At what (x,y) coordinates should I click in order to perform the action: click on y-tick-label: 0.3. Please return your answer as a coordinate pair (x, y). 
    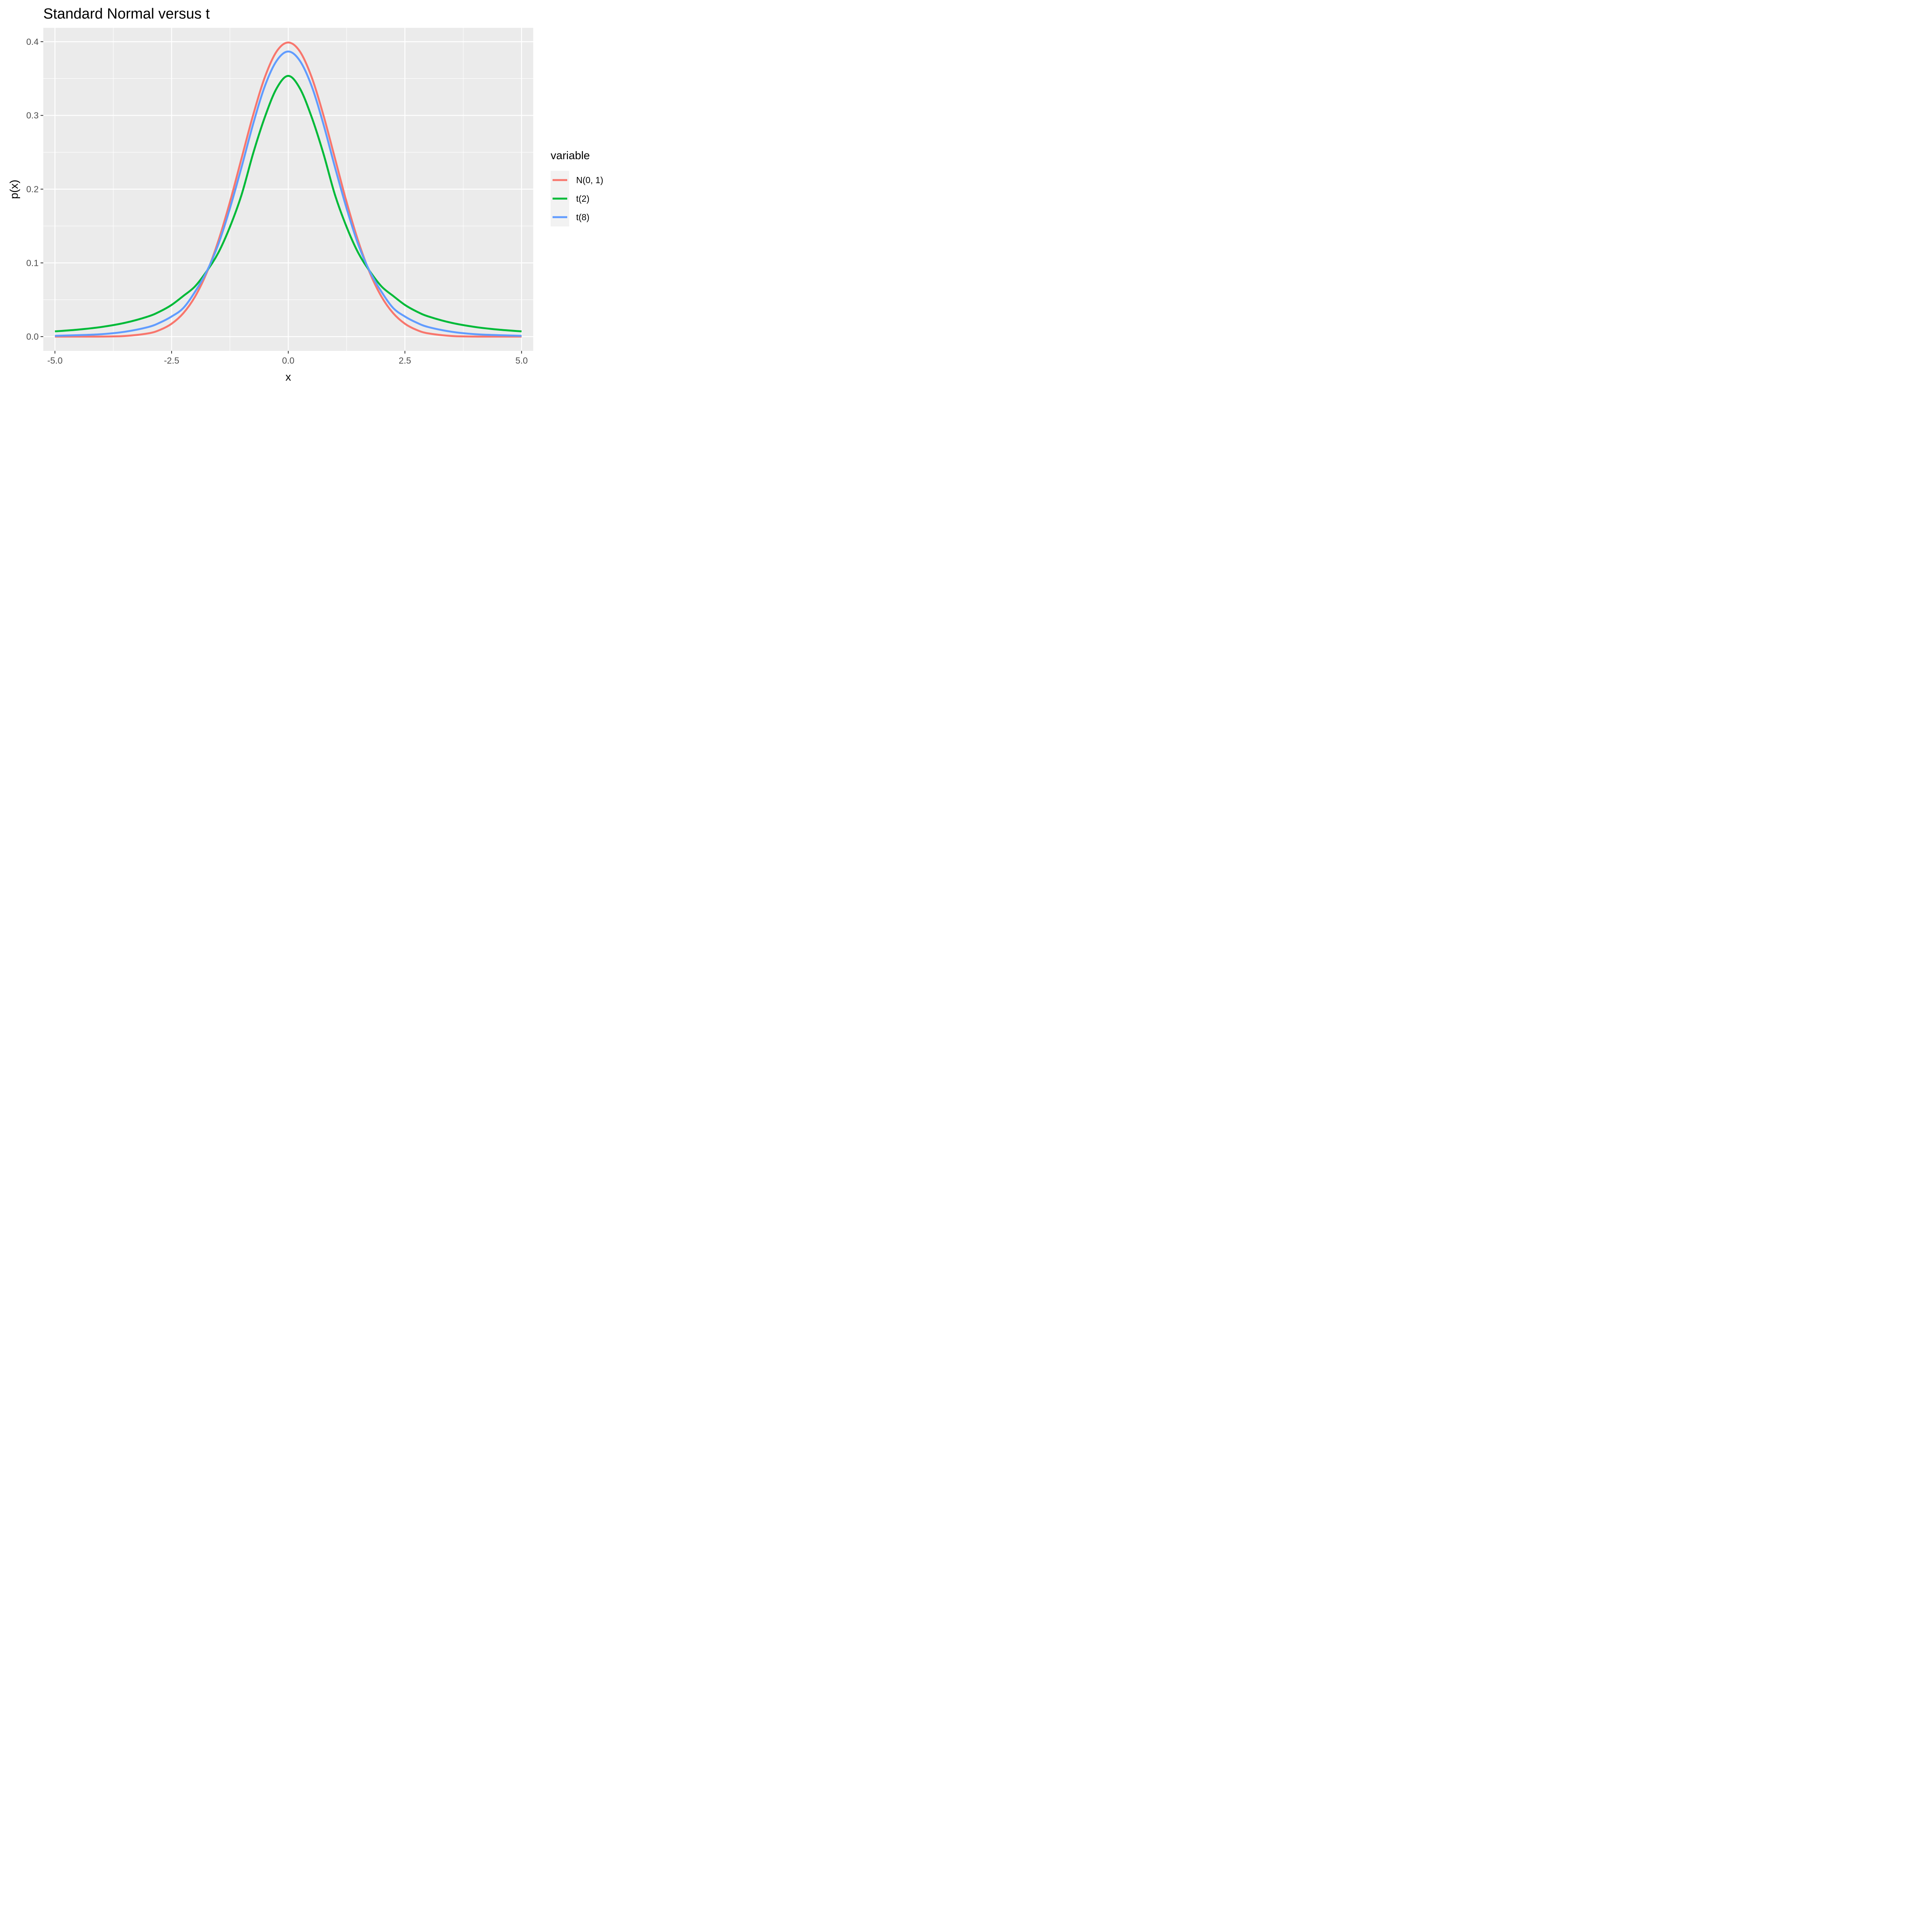
    Looking at the image, I should click on (33, 116).